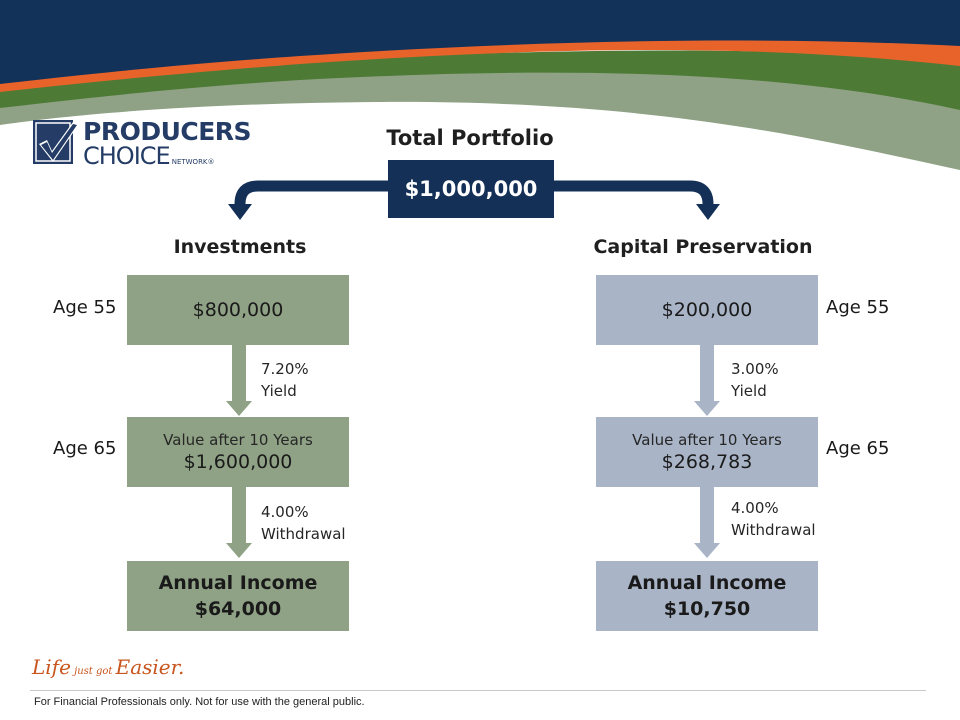  Describe the element at coordinates (773, 519) in the screenshot. I see `capital-withdrawal: 4.00% Withdrawal` at that location.